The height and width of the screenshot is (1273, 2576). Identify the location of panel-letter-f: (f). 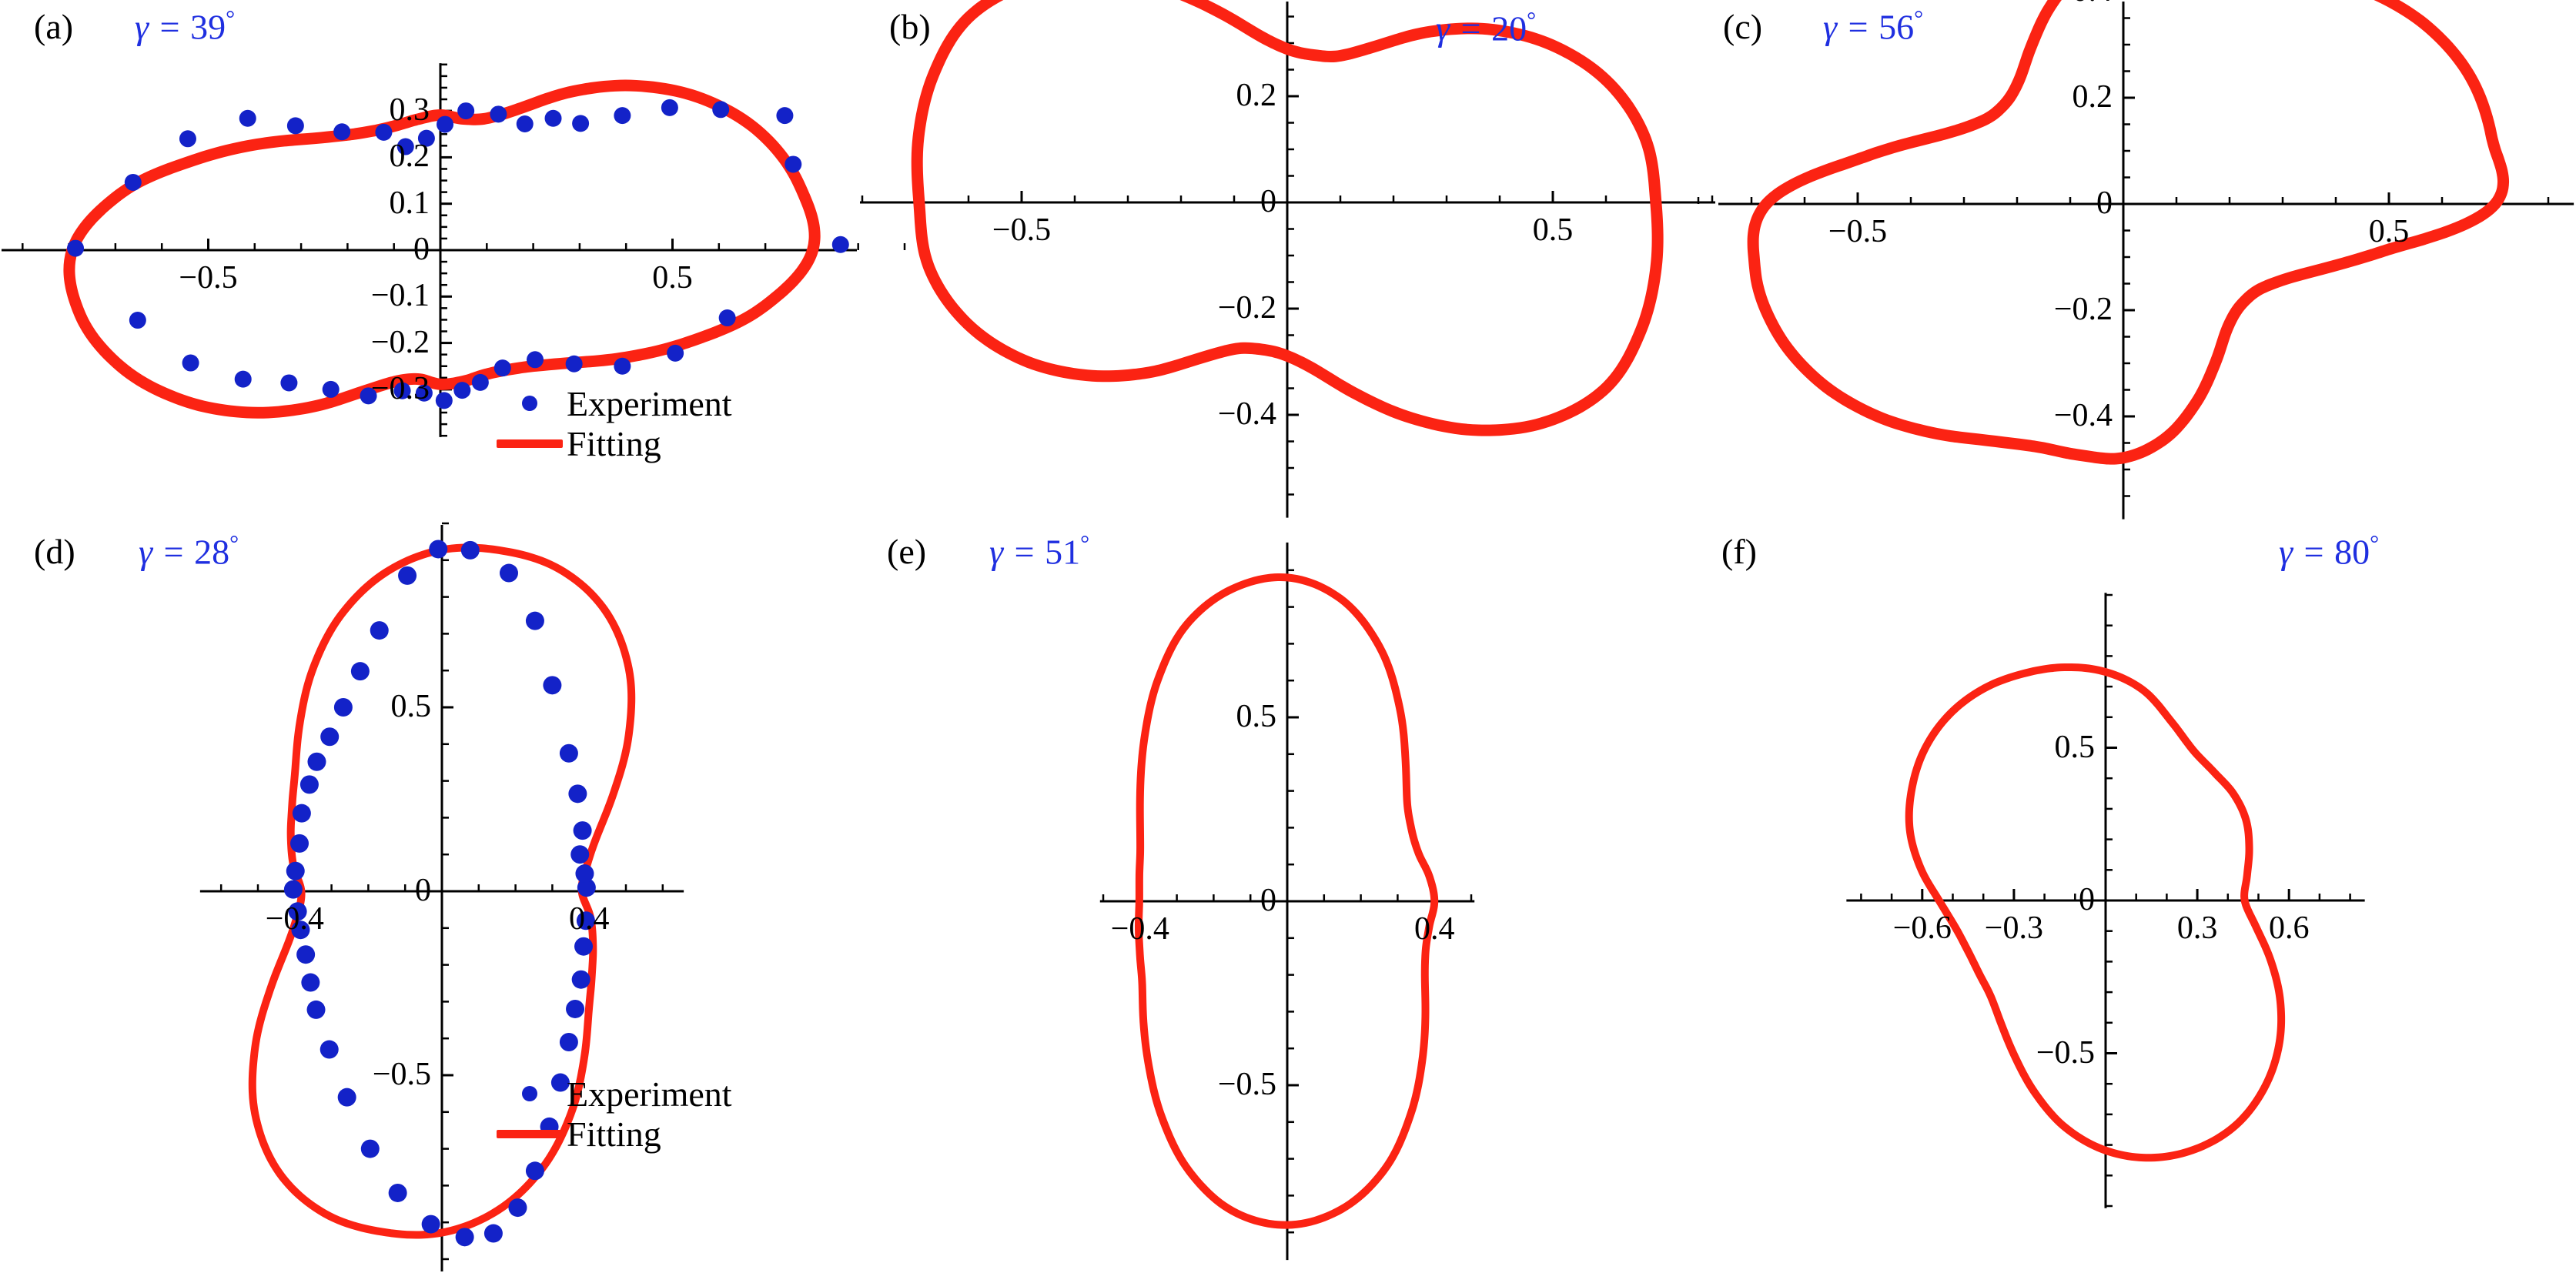
(1739, 551).